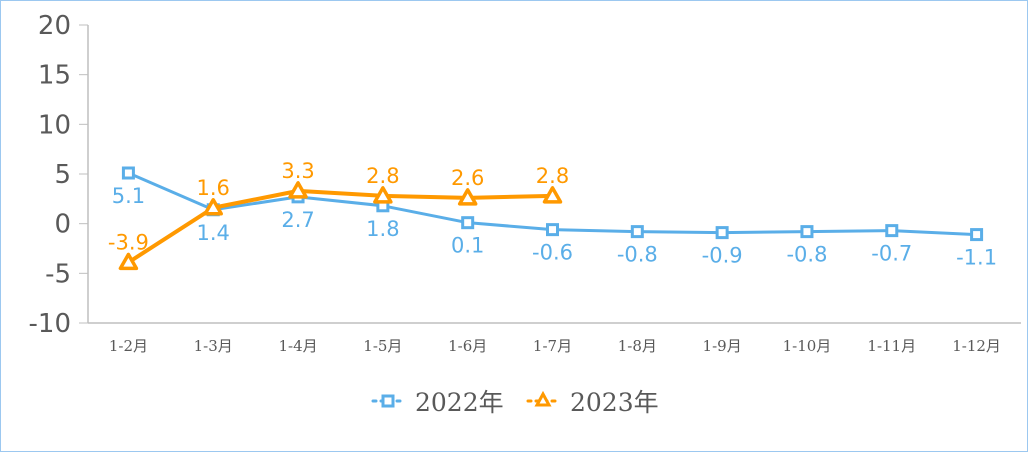  What do you see at coordinates (128, 346) in the screenshot?
I see `x-tick-label: 1-2月` at bounding box center [128, 346].